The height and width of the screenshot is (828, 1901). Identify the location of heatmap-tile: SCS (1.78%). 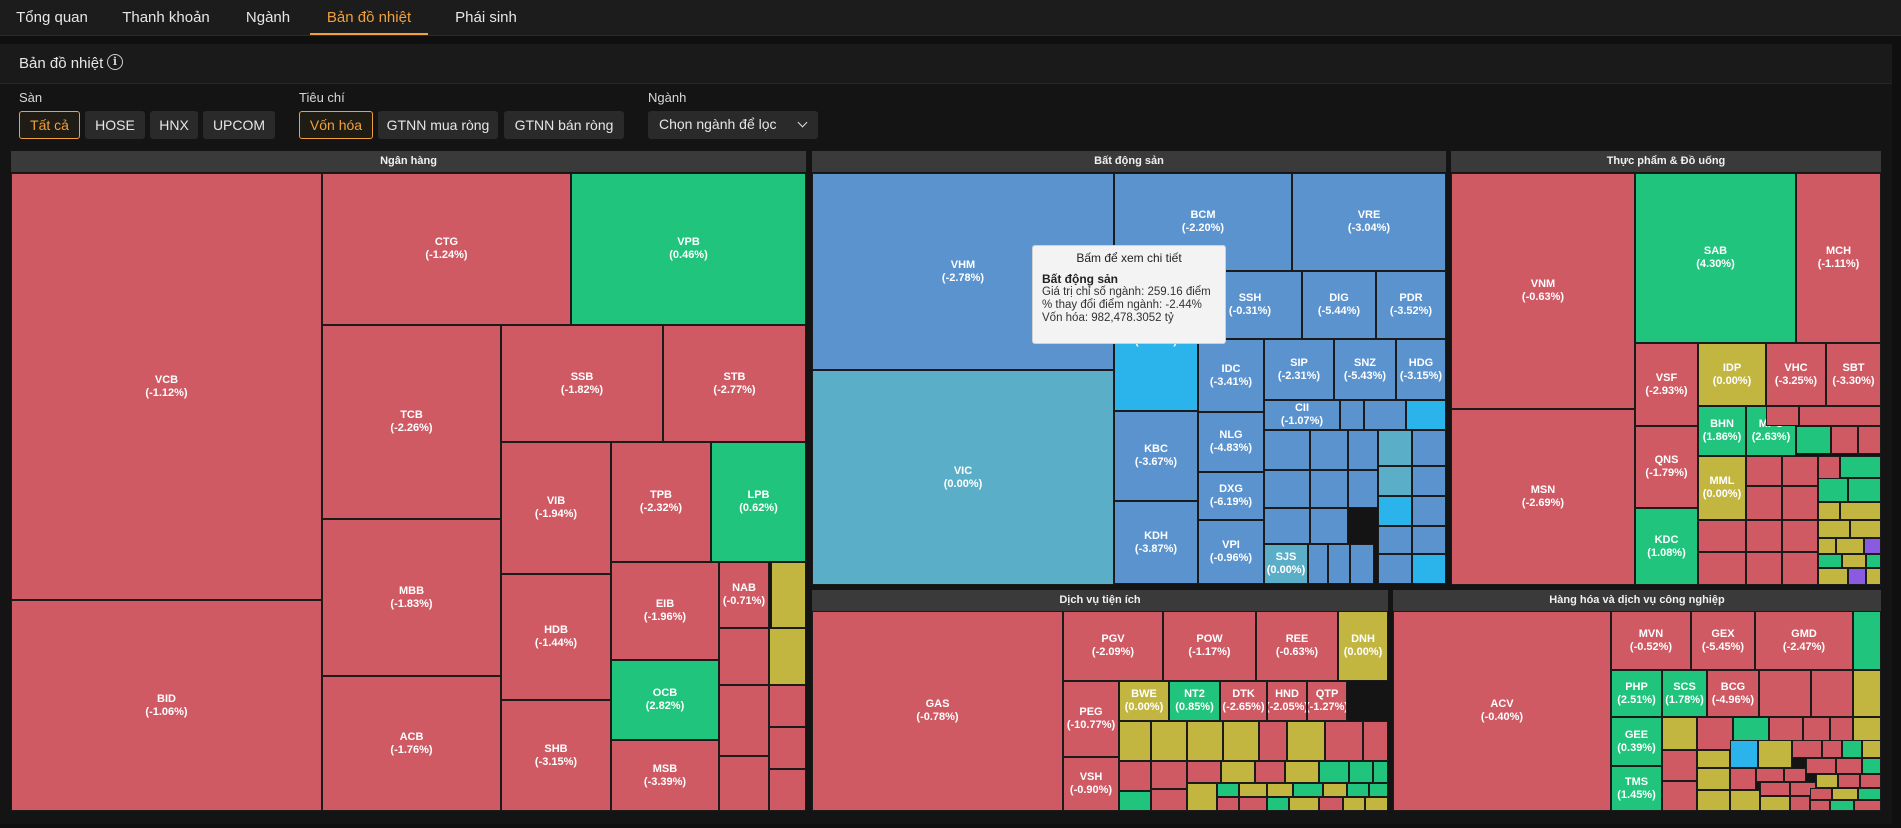
(1684, 693).